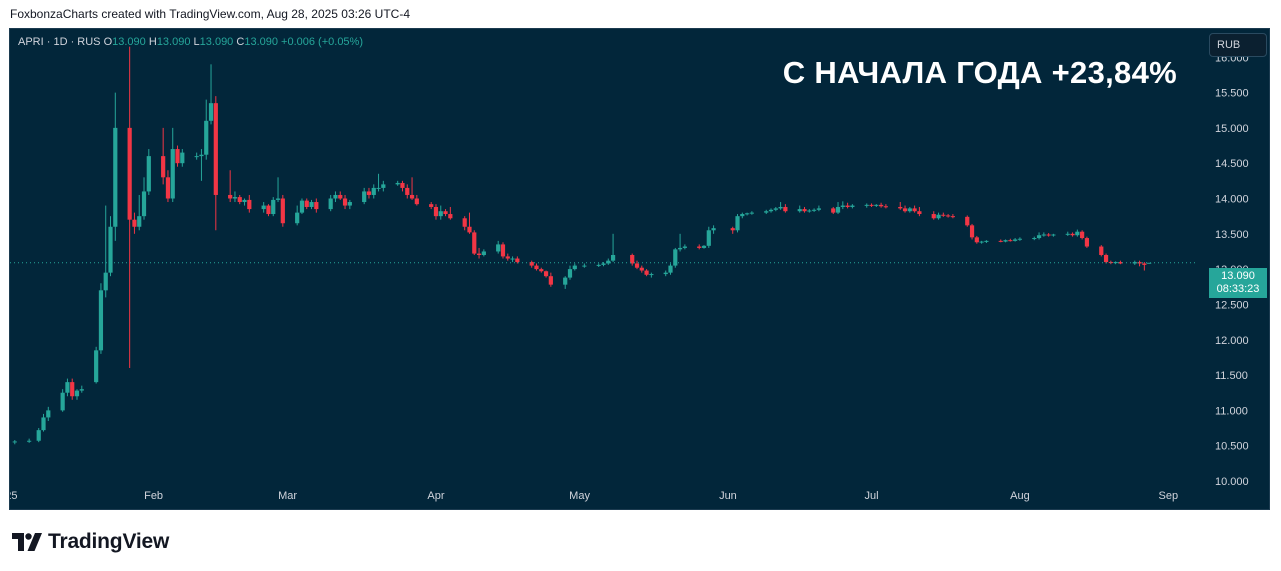  What do you see at coordinates (872, 496) in the screenshot?
I see `x-tick-label: Jul` at bounding box center [872, 496].